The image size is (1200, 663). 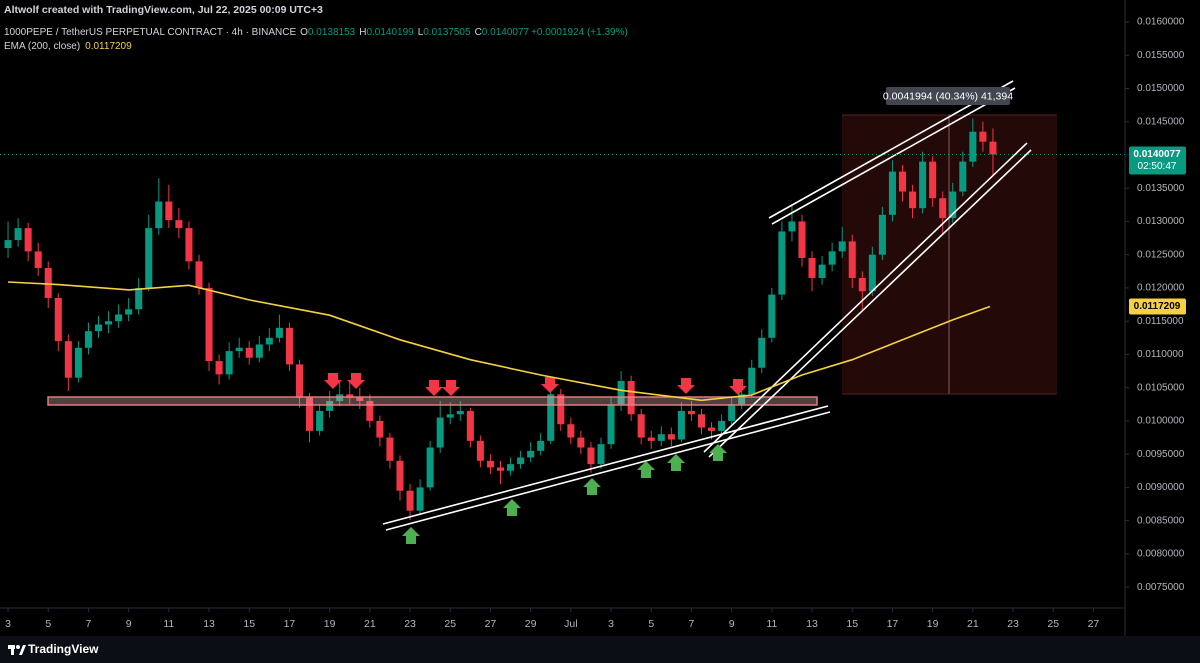 I want to click on measure-label: 0.0041994 (40.34%) 41,394, so click(x=948, y=96).